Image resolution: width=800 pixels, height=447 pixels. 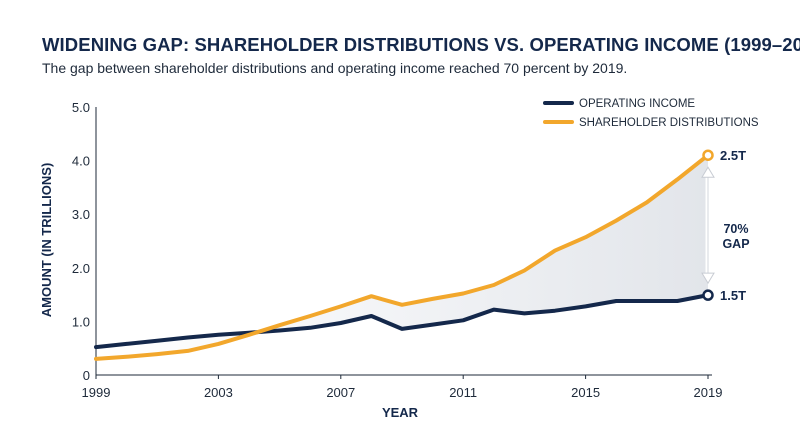 What do you see at coordinates (637, 104) in the screenshot?
I see `legend-label-operating-income: OPERATING INCOME` at bounding box center [637, 104].